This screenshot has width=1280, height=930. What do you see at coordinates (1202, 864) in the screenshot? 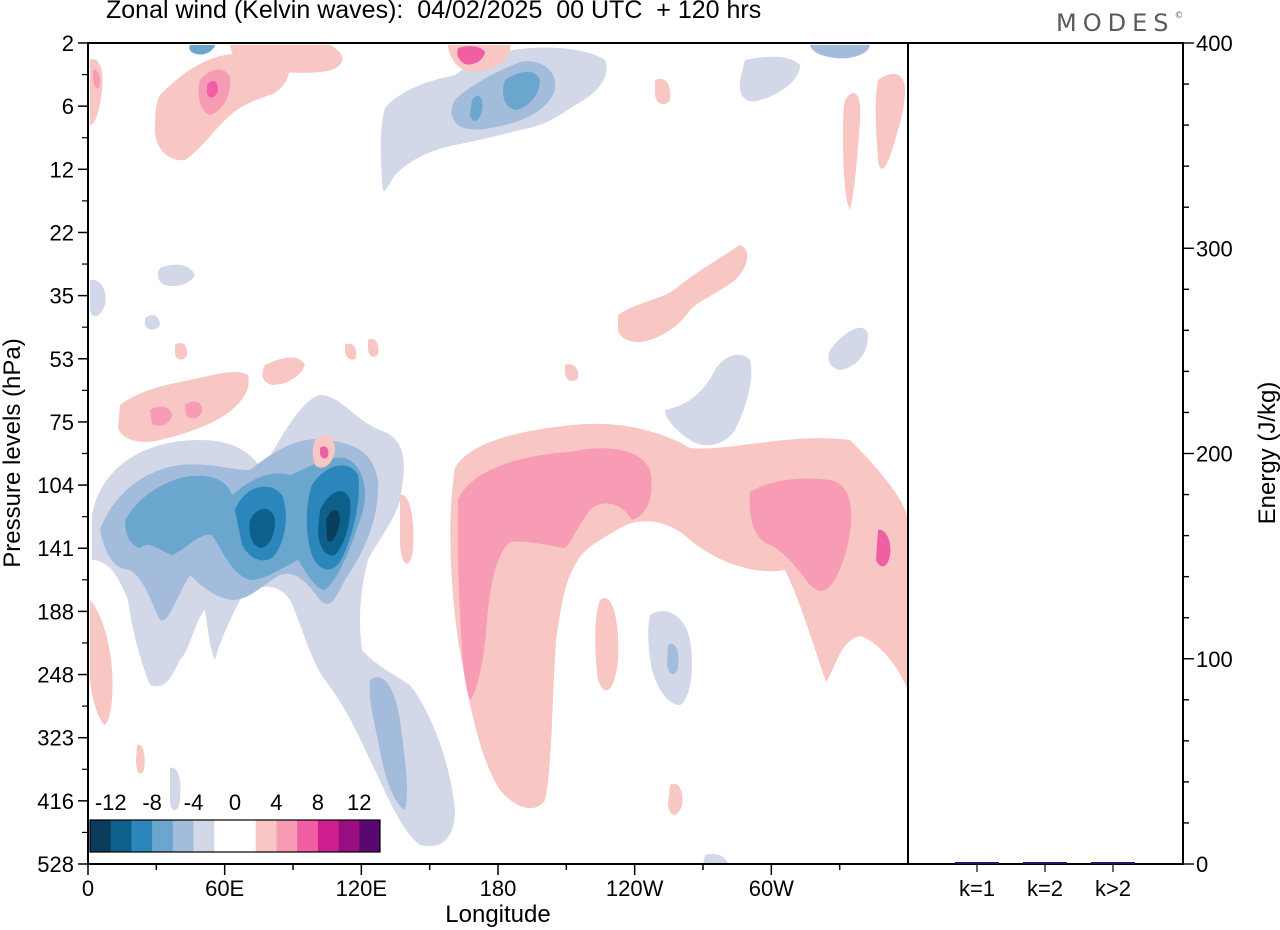
I see `energy-tick-label: 0` at bounding box center [1202, 864].